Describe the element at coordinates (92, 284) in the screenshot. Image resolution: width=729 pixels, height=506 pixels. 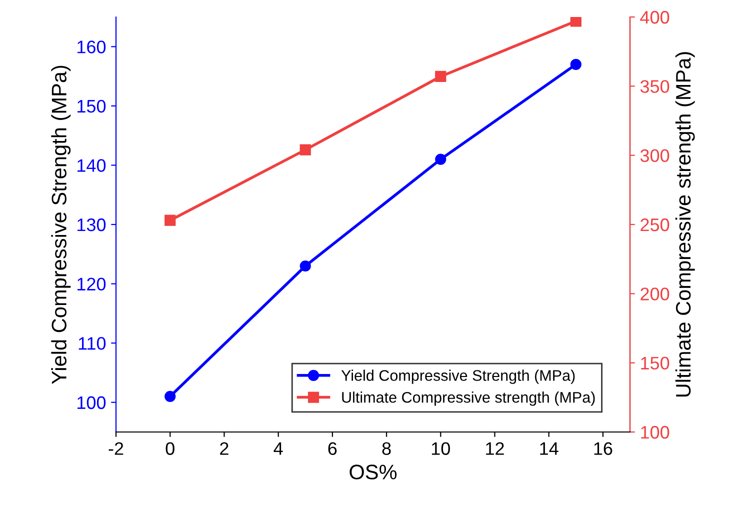
I see `y-tick-label: 120` at that location.